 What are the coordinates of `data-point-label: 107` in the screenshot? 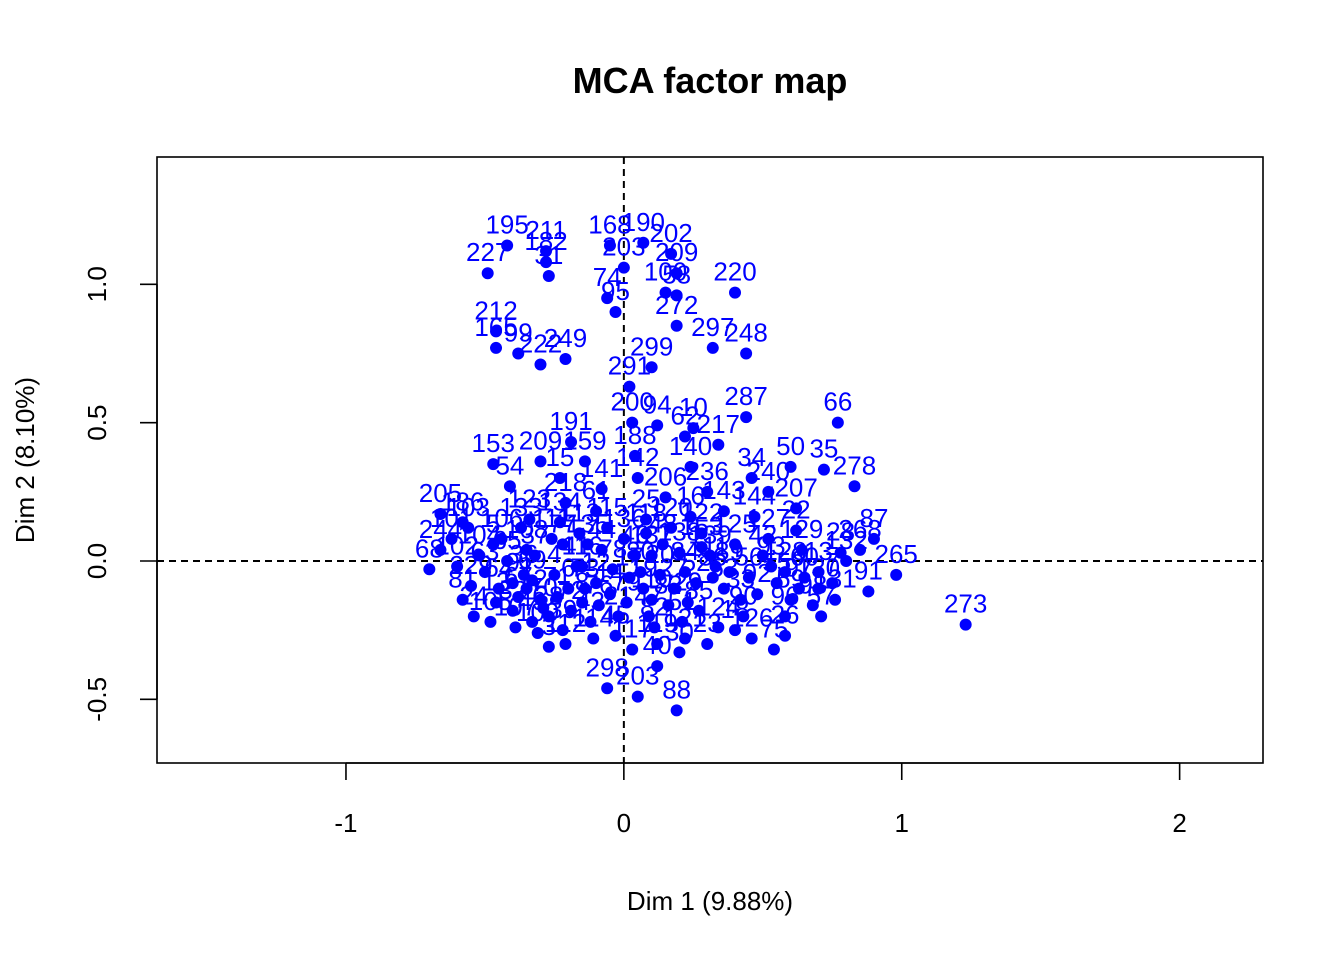 It's located at (515, 606).